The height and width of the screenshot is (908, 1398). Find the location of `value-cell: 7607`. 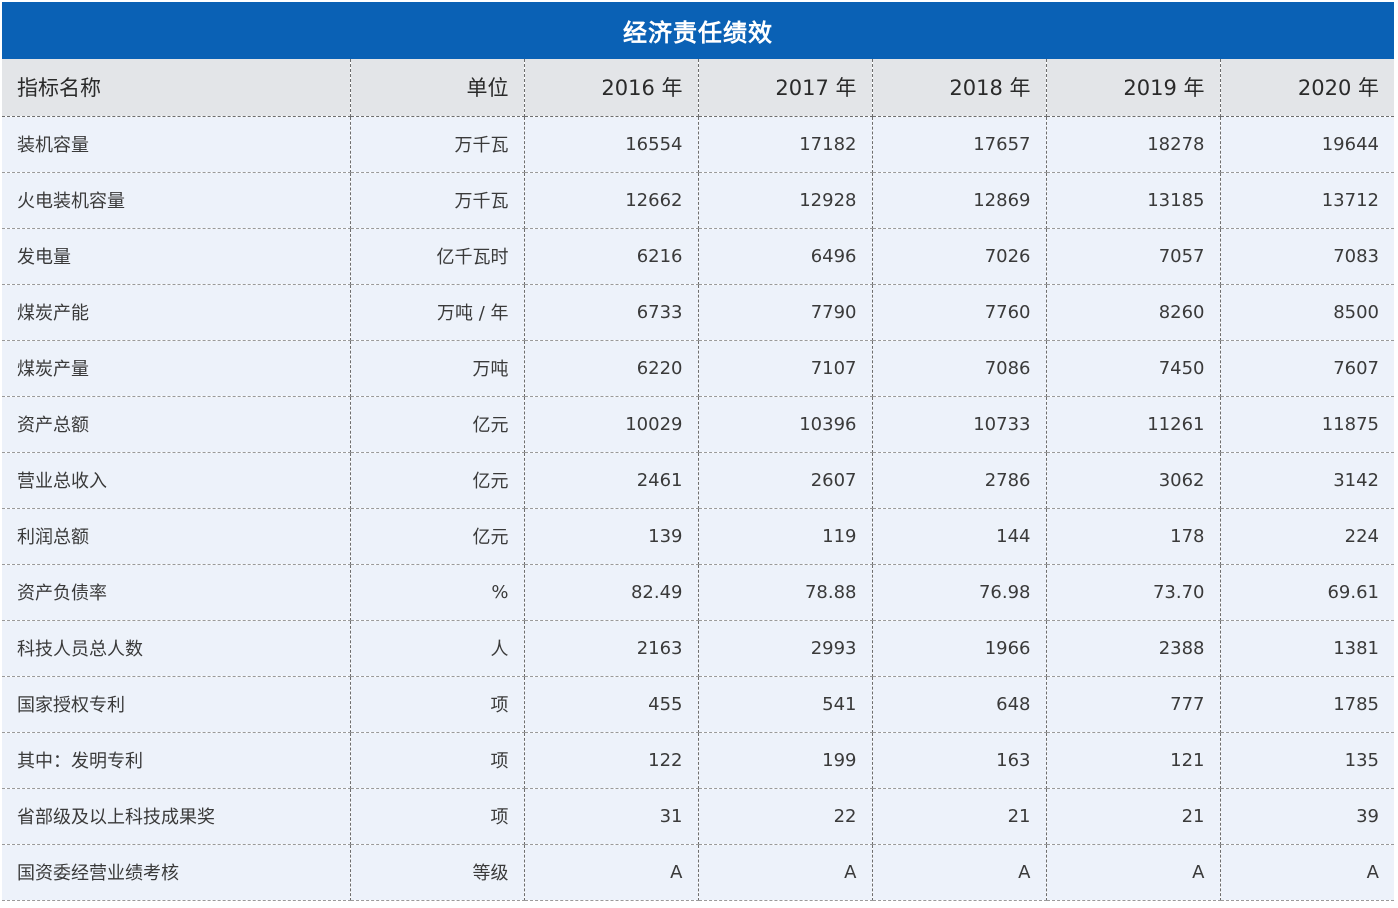

value-cell: 7607 is located at coordinates (1307, 368).